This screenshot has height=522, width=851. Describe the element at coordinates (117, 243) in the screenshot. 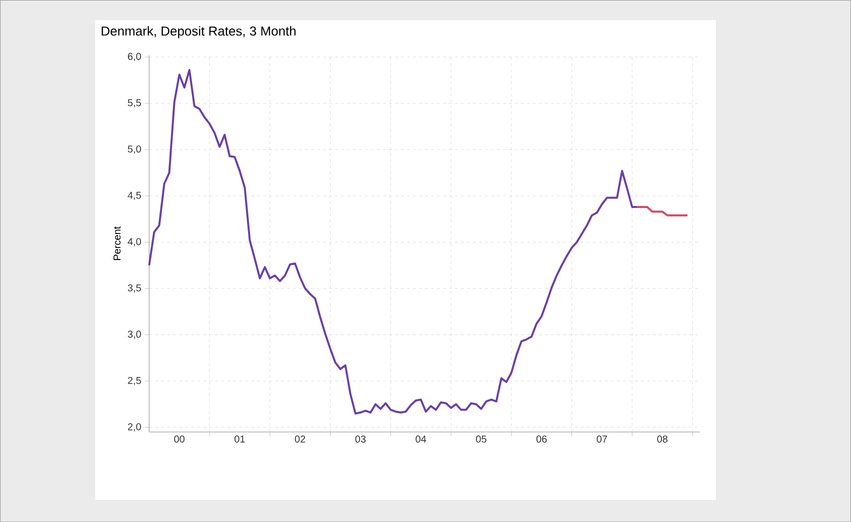

I see `y-axis-title: Percent` at that location.